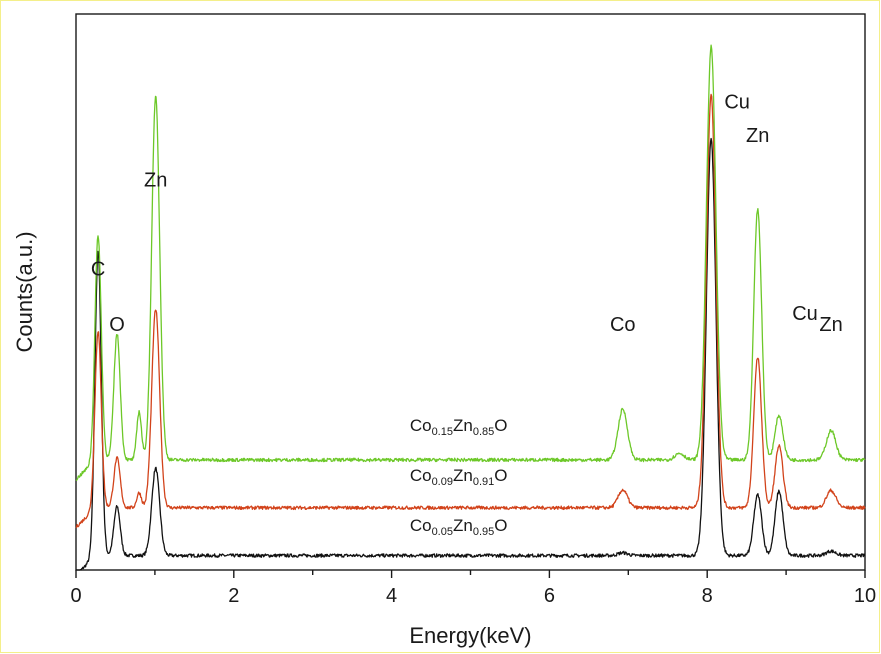 This screenshot has width=881, height=654. Describe the element at coordinates (117, 325) in the screenshot. I see `peak-label-o: O` at that location.